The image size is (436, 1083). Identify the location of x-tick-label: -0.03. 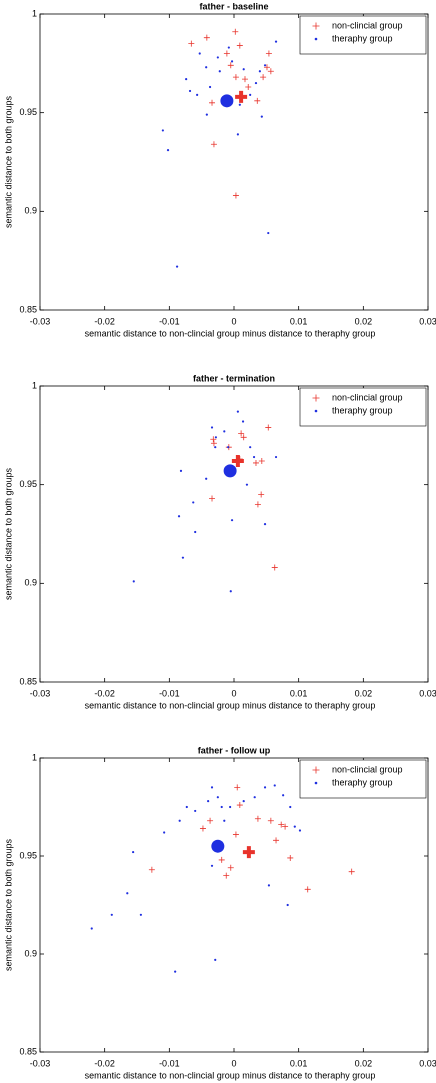
(40, 321).